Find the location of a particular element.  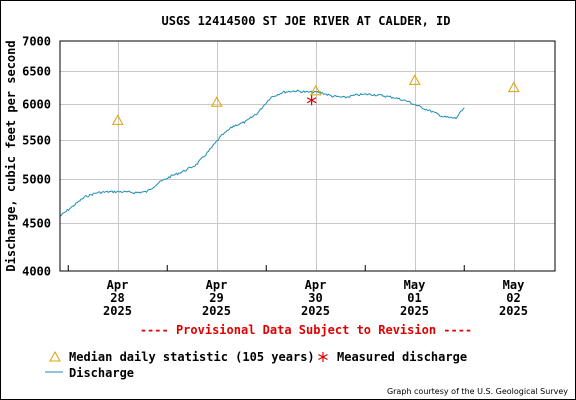

x-tick-day: 02 is located at coordinates (513, 298).